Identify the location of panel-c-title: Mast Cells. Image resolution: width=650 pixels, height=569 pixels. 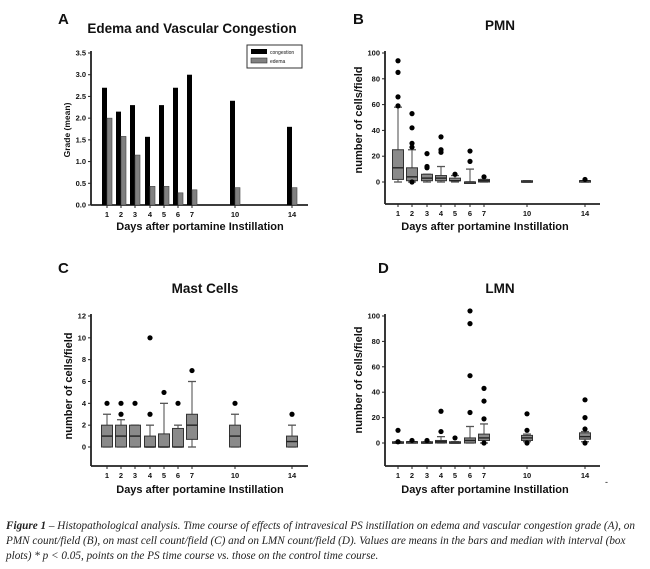
(205, 288).